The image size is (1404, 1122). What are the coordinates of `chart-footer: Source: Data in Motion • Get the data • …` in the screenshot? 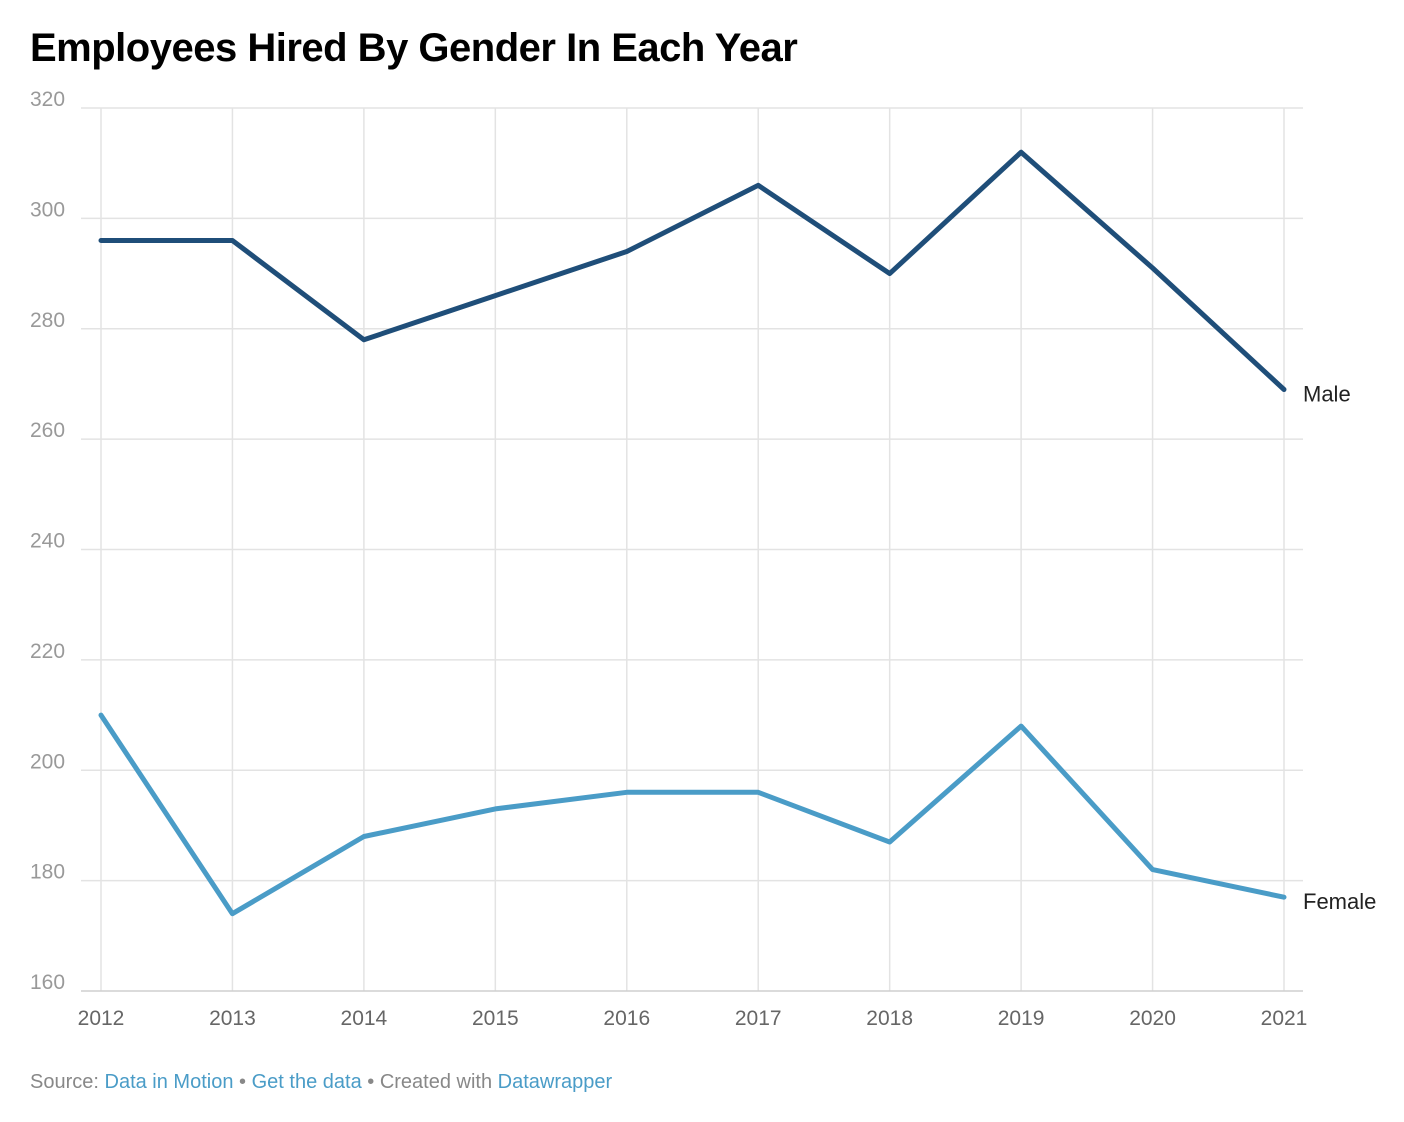 It's located at (321, 1082).